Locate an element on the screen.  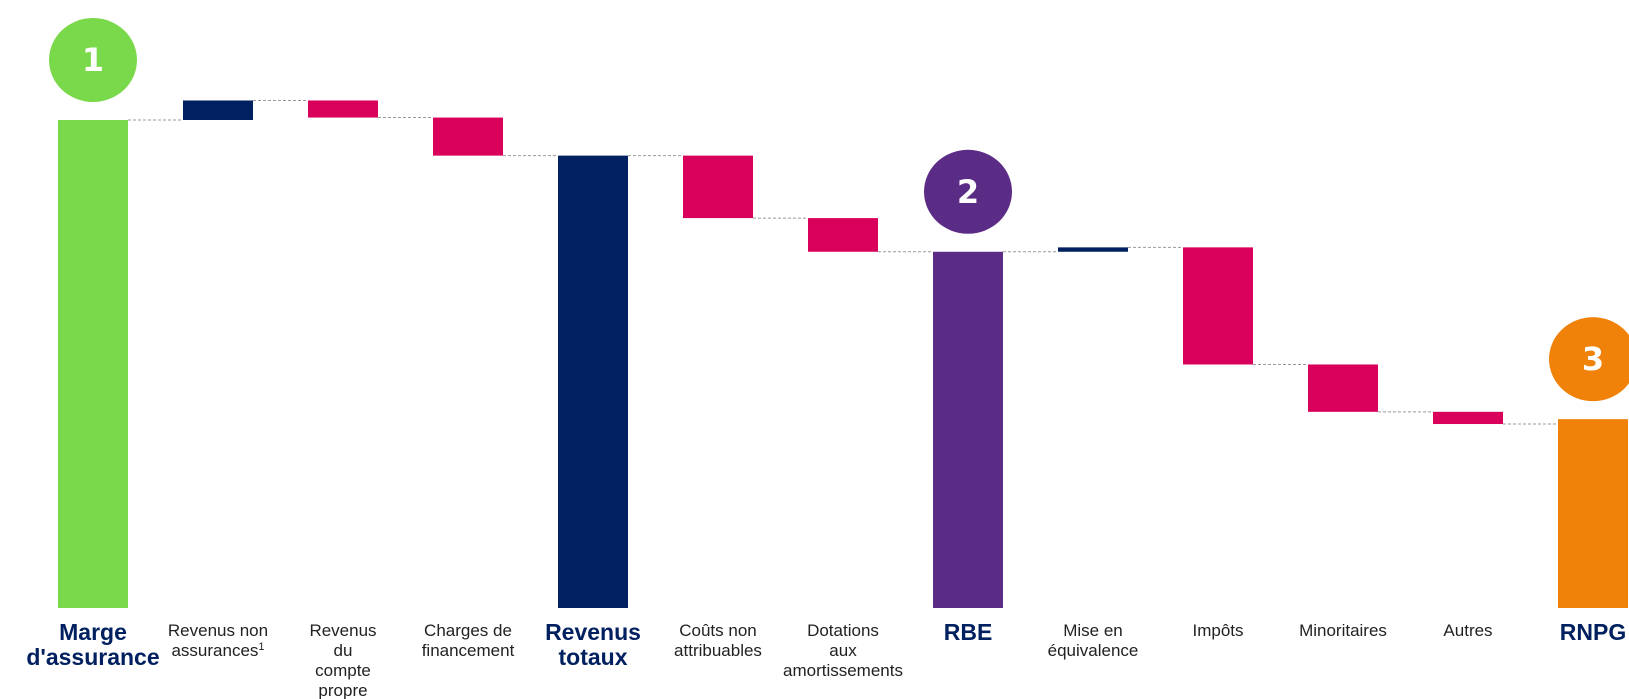
bar-autres is located at coordinates (1468, 418).